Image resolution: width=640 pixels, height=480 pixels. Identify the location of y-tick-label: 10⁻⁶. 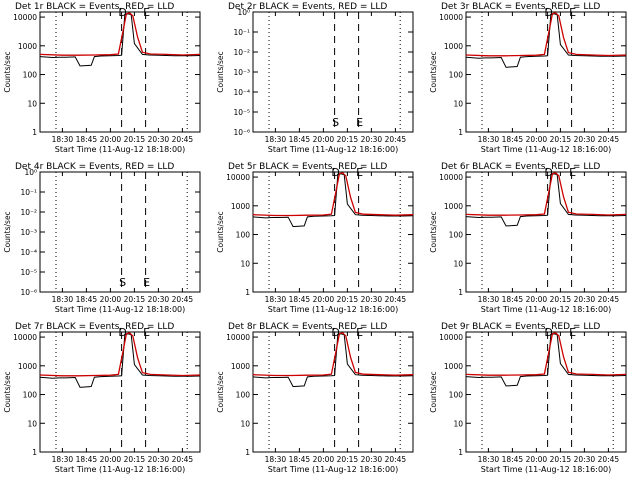
(241, 132).